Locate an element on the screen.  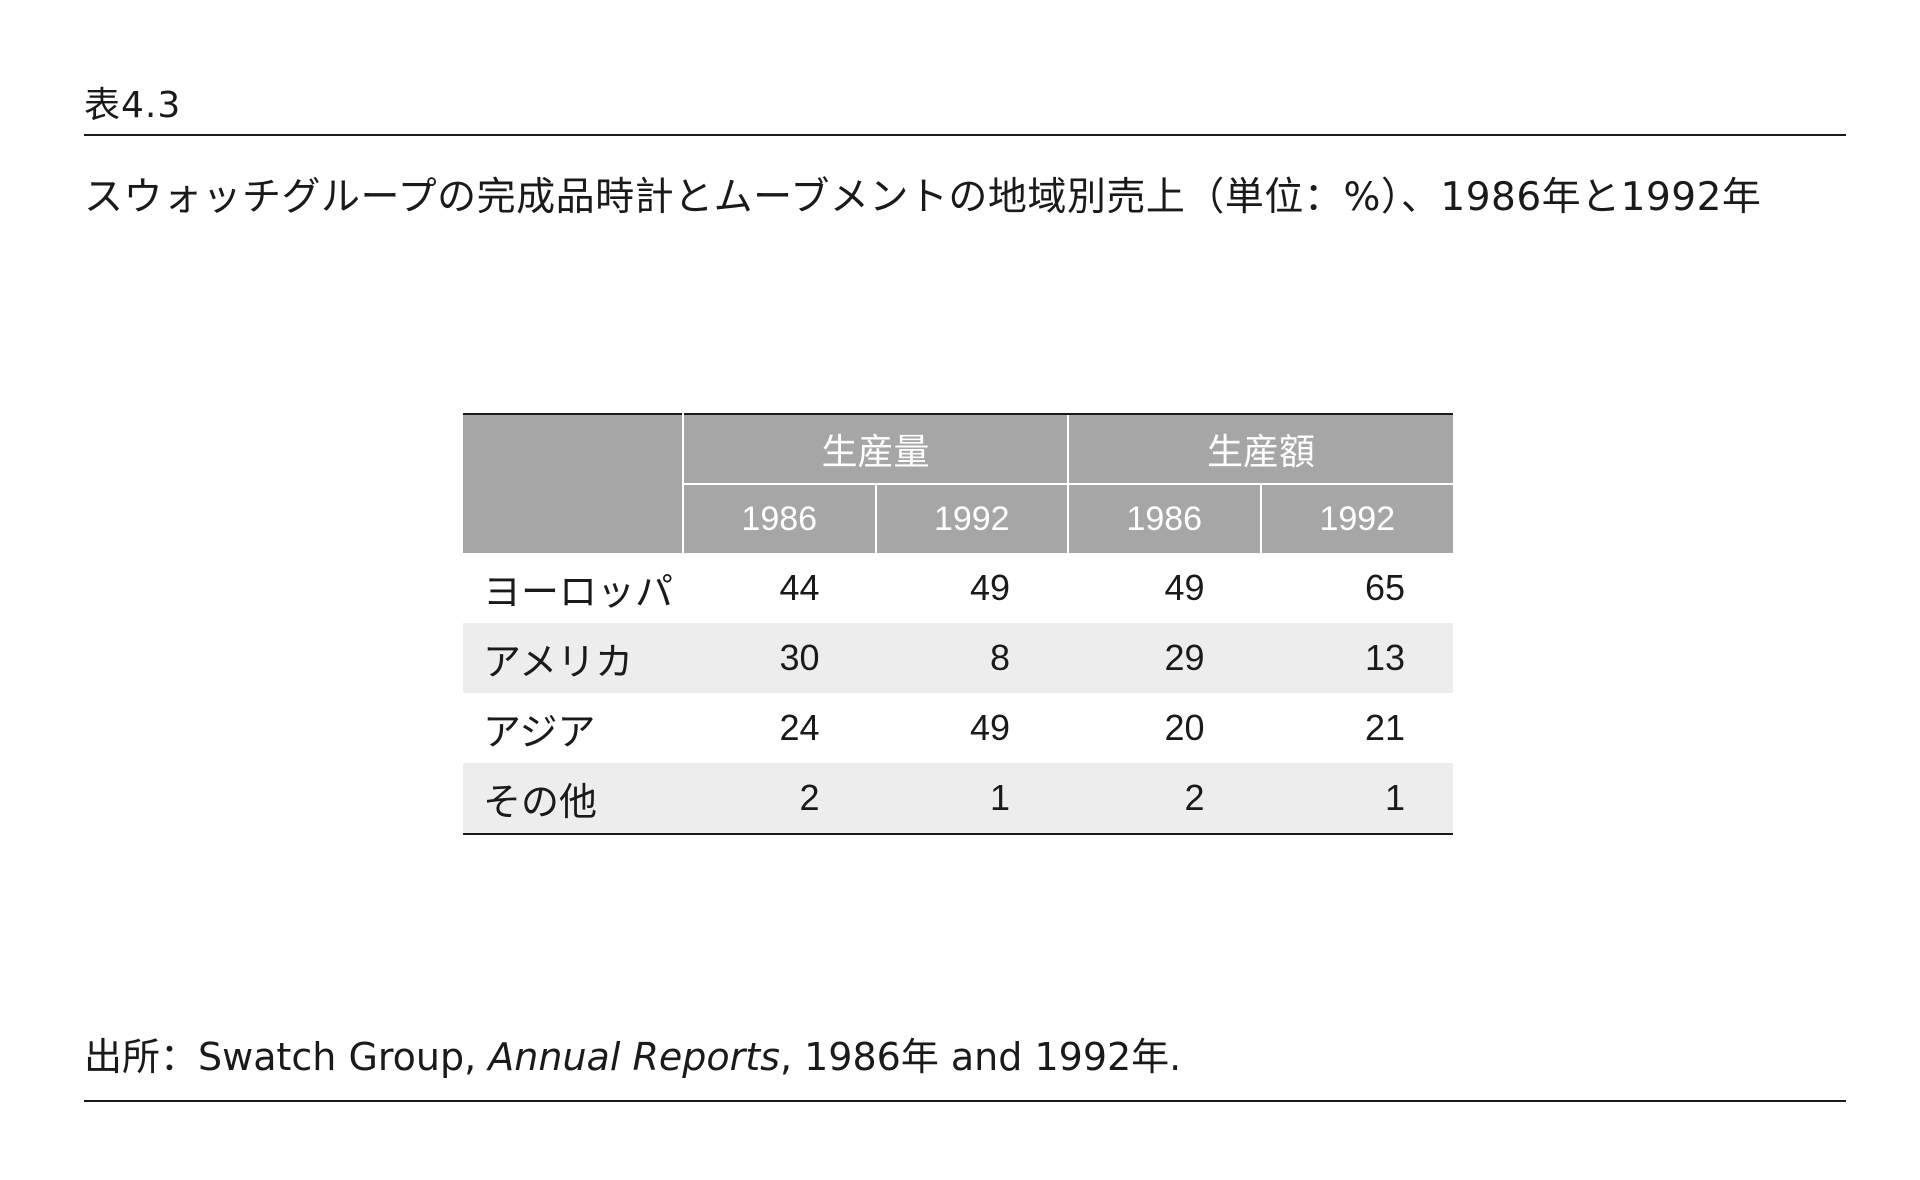
table-cell: 30 is located at coordinates (779, 658).